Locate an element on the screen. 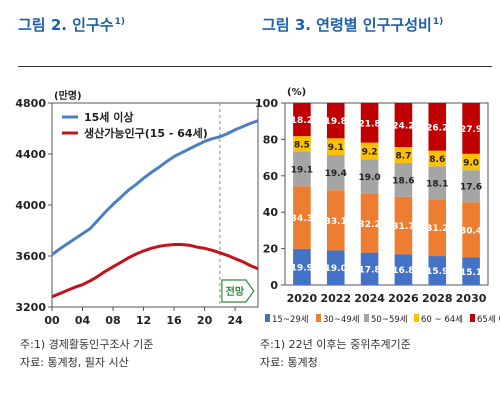  bar-category-label: 2030 is located at coordinates (471, 298).